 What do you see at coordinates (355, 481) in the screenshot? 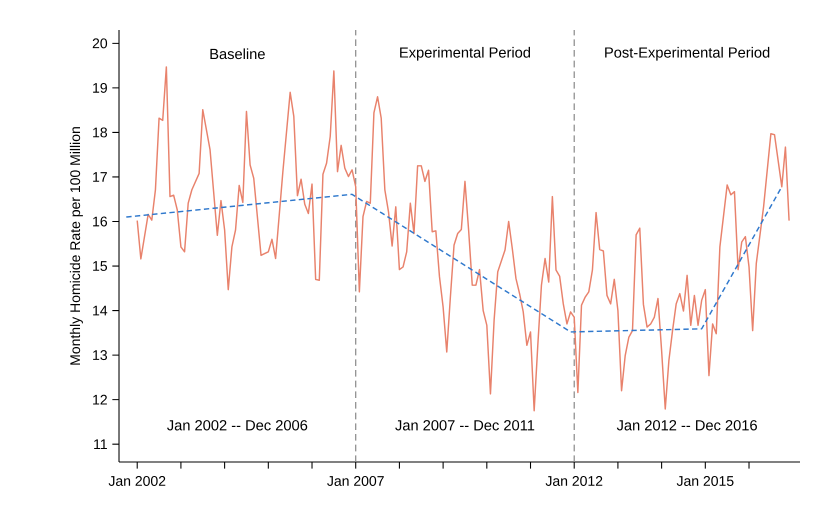
I see `x-tick-label: Jan 2007` at bounding box center [355, 481].